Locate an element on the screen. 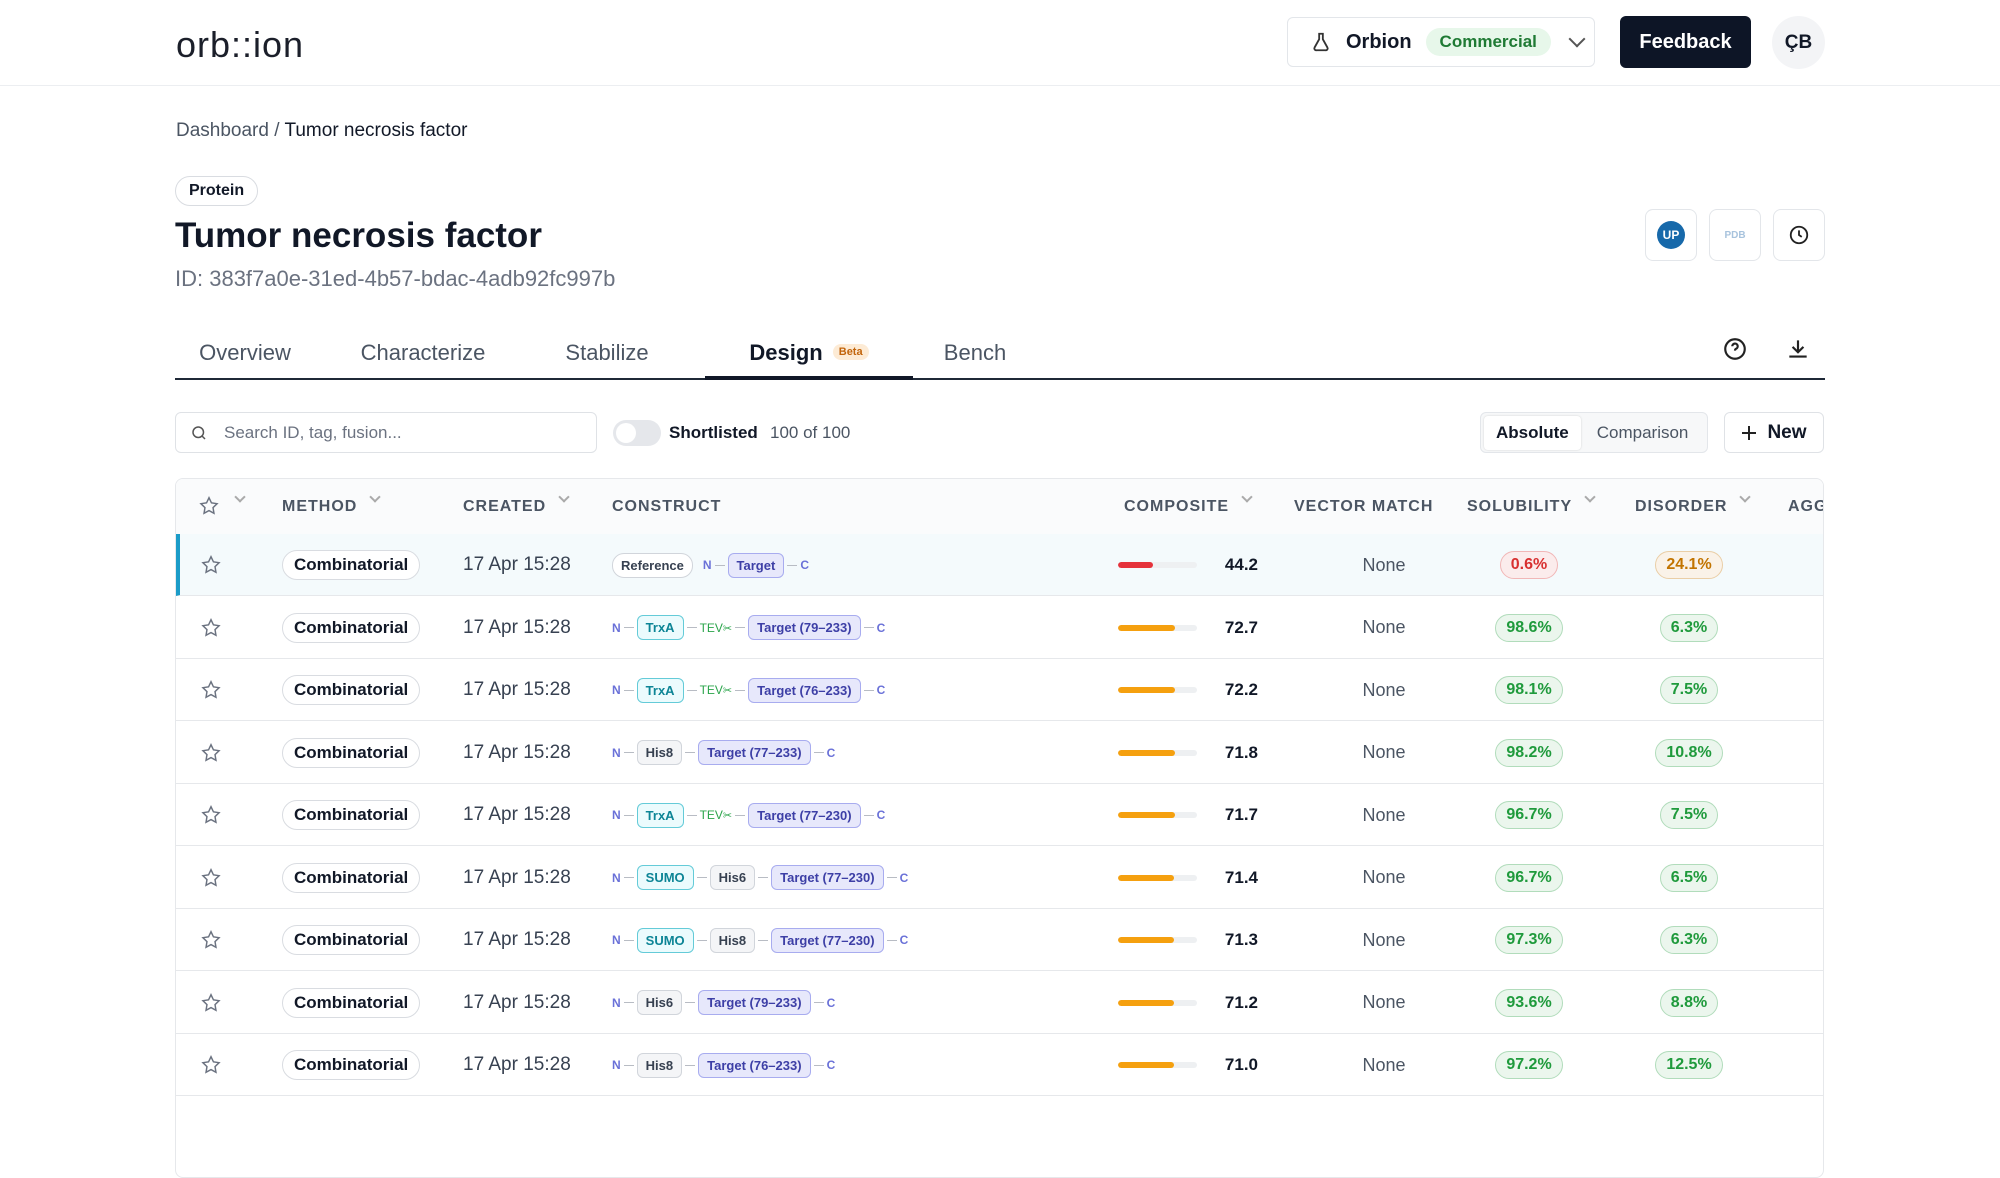 This screenshot has width=2000, height=1178. construct-cell: N His6 Target (79–233) C is located at coordinates (723, 1003).